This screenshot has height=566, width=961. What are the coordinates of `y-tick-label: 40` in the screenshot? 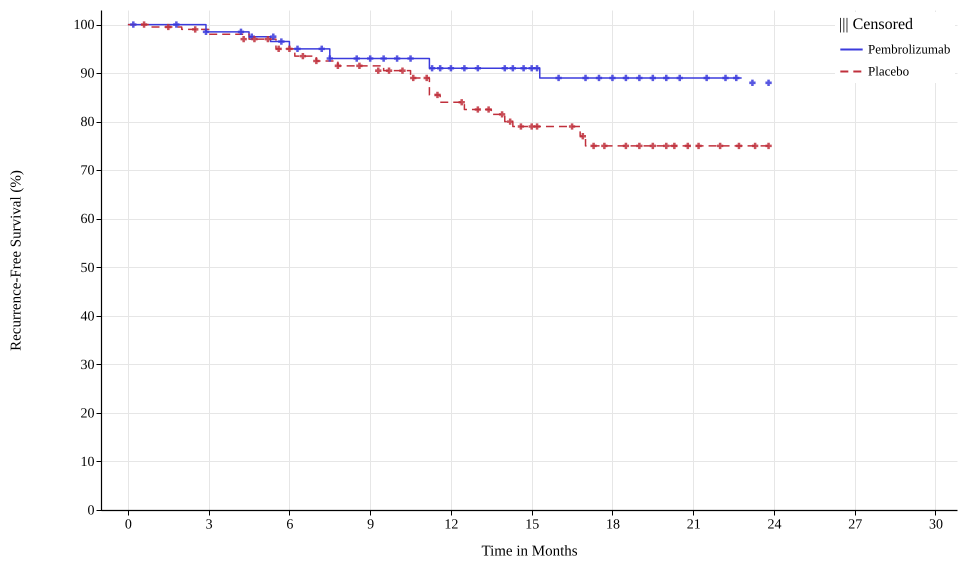 It's located at (87, 316).